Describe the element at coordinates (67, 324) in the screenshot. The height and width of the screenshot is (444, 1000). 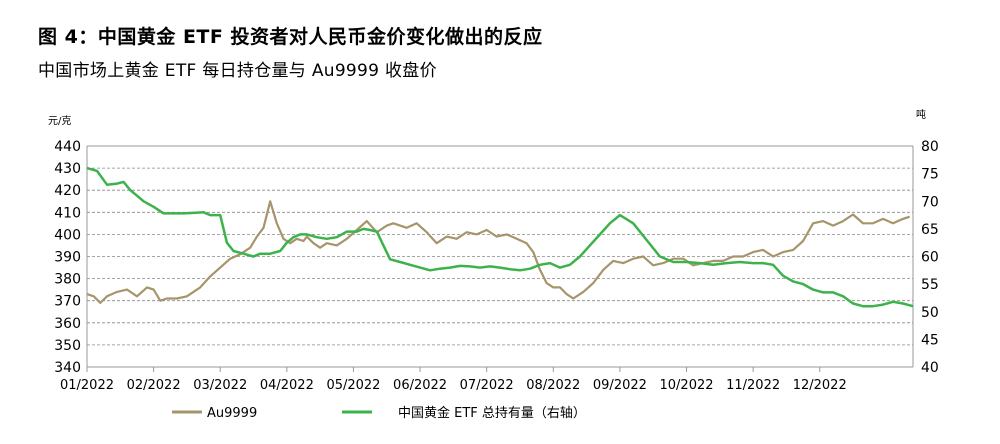
I see `left-tick-label: 360` at that location.